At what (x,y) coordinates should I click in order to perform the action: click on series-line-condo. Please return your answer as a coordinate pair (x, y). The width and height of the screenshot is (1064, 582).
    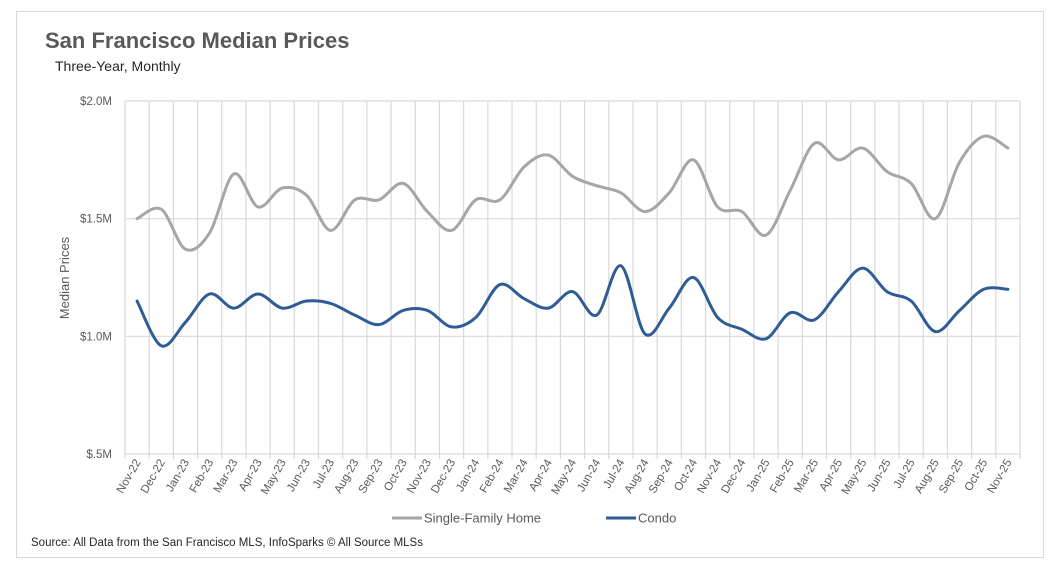
    Looking at the image, I should click on (572, 306).